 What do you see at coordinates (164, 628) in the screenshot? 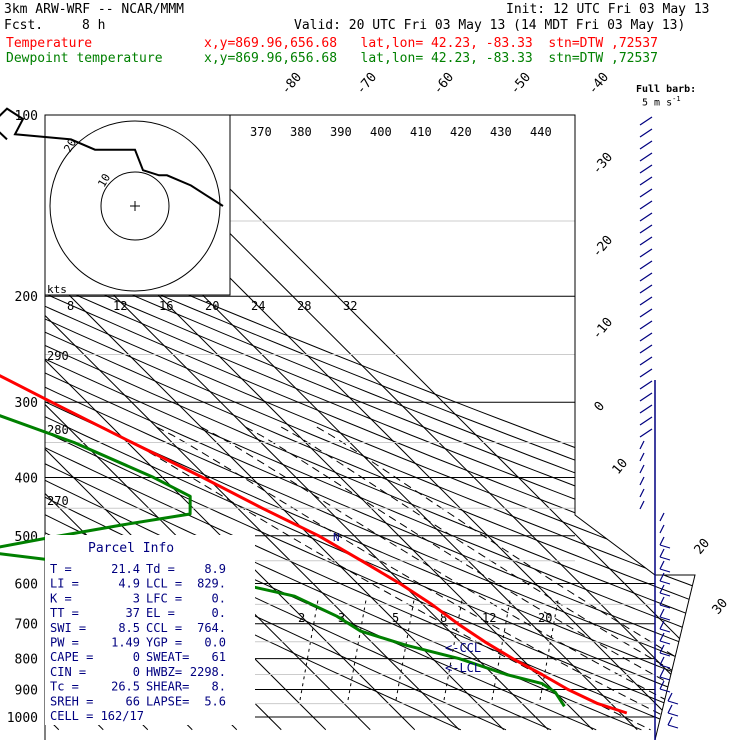
I see `parcel-label: CCL =` at bounding box center [164, 628].